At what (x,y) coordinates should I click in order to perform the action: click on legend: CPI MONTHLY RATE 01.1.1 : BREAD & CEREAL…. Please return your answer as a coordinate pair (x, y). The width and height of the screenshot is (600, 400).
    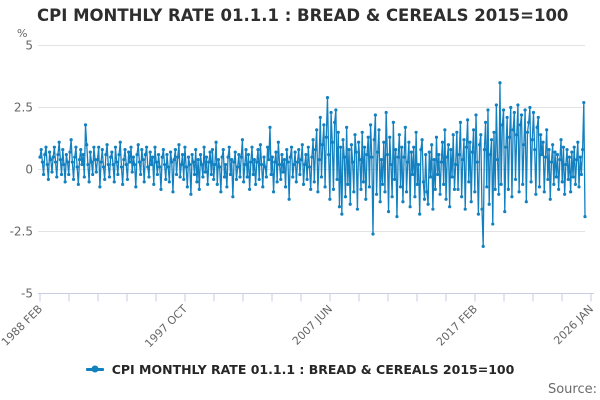
    Looking at the image, I should click on (300, 369).